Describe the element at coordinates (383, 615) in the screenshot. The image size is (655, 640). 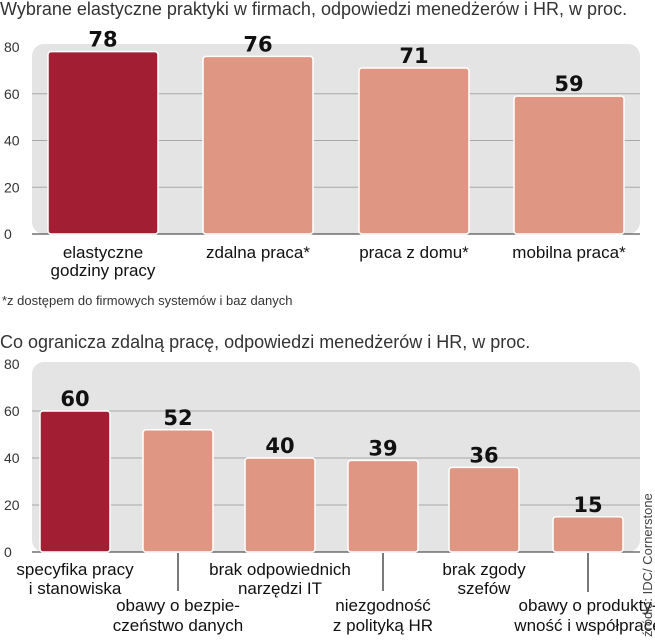
I see `category-label: niezgodność z polityką HR` at that location.